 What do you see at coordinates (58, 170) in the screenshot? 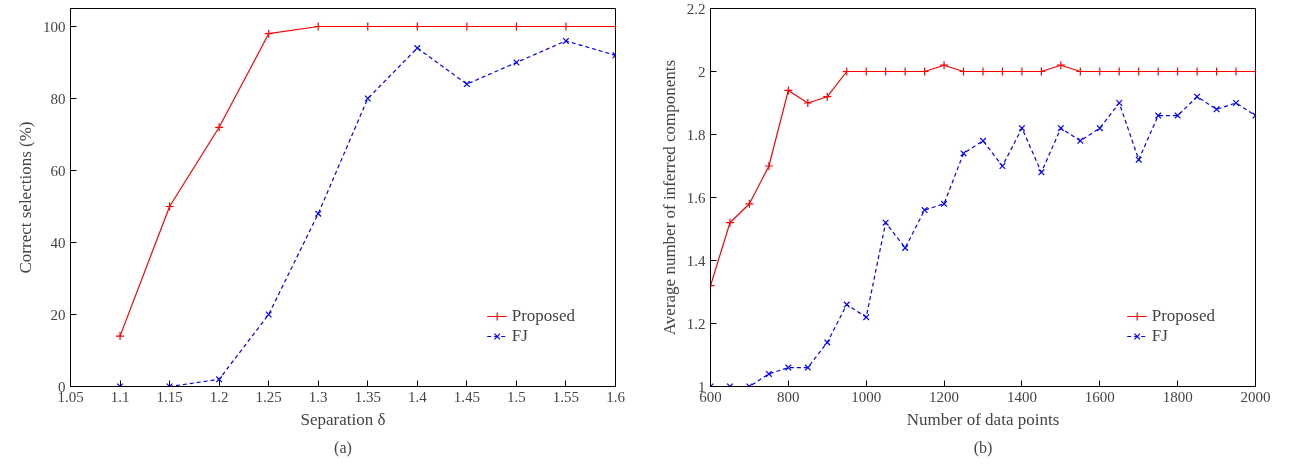
I see `y-tick-label: 60` at bounding box center [58, 170].